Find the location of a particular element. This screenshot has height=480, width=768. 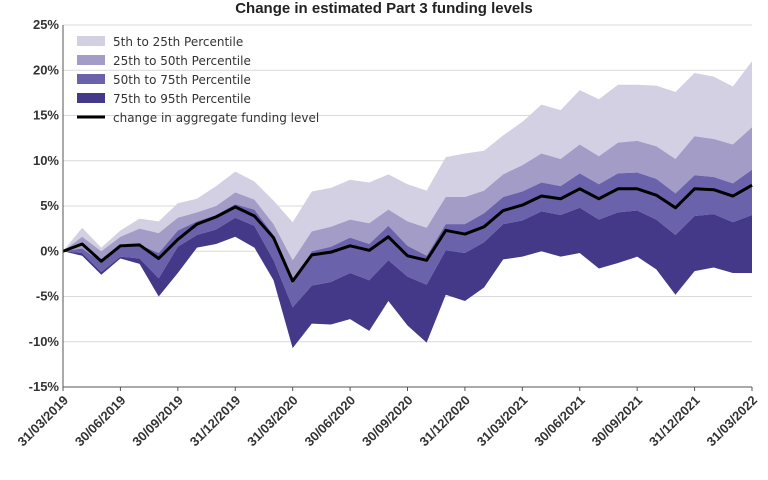

x-tick-label: 31/03/2021 is located at coordinates (502, 421).